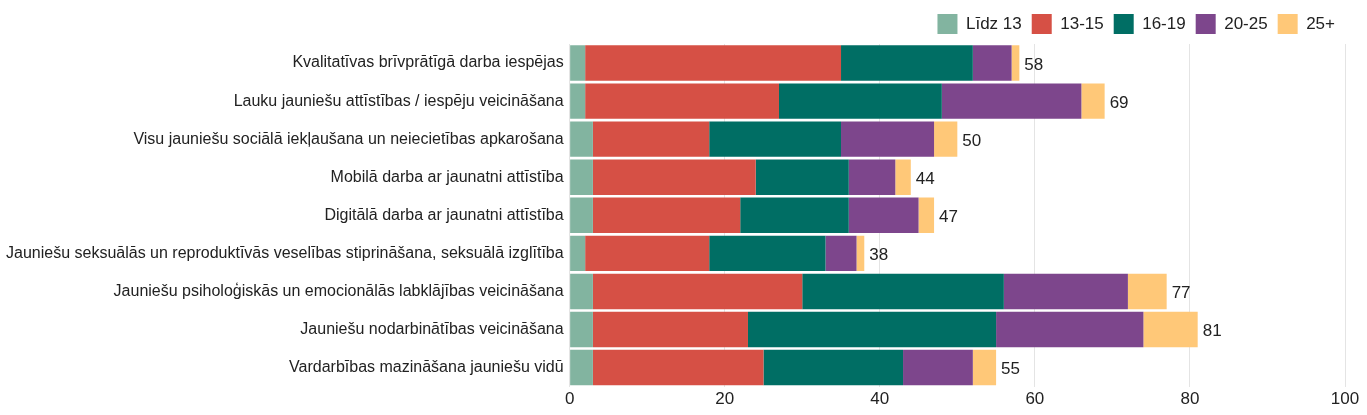 The height and width of the screenshot is (415, 1367). What do you see at coordinates (972, 140) in the screenshot?
I see `total-label: 50` at bounding box center [972, 140].